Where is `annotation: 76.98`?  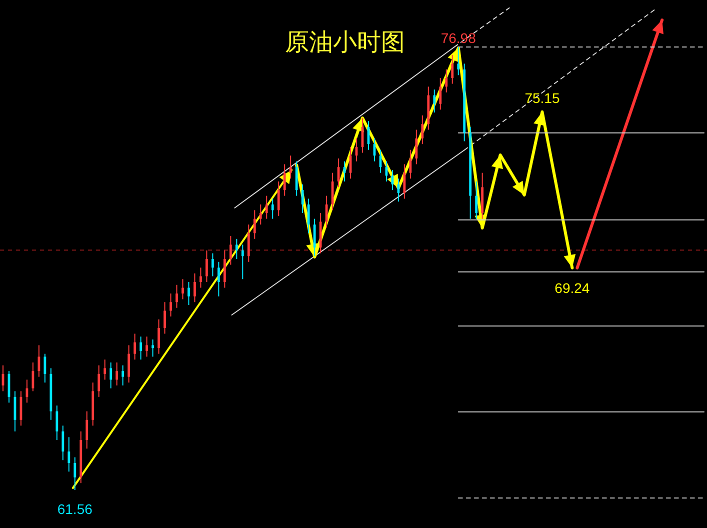 annotation: 76.98 is located at coordinates (458, 38).